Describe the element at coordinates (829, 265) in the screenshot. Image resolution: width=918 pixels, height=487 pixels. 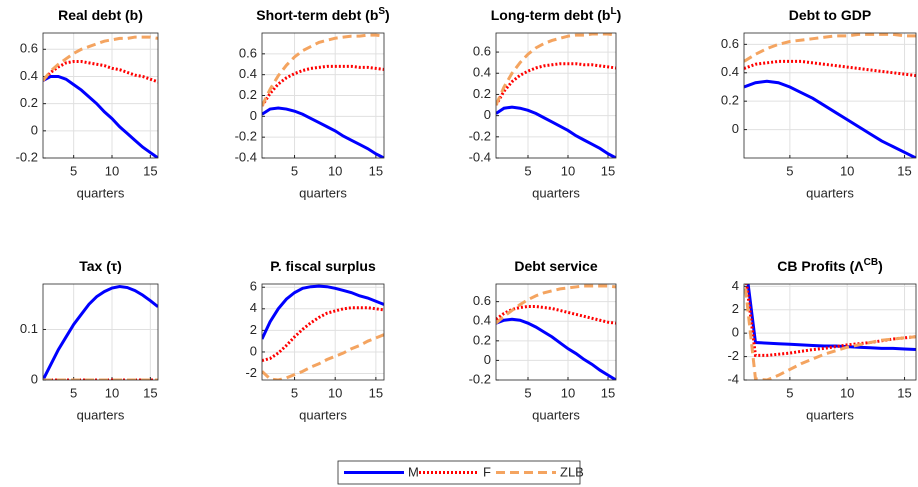
I see `panel-title: CB Profits (ΛCB)` at that location.